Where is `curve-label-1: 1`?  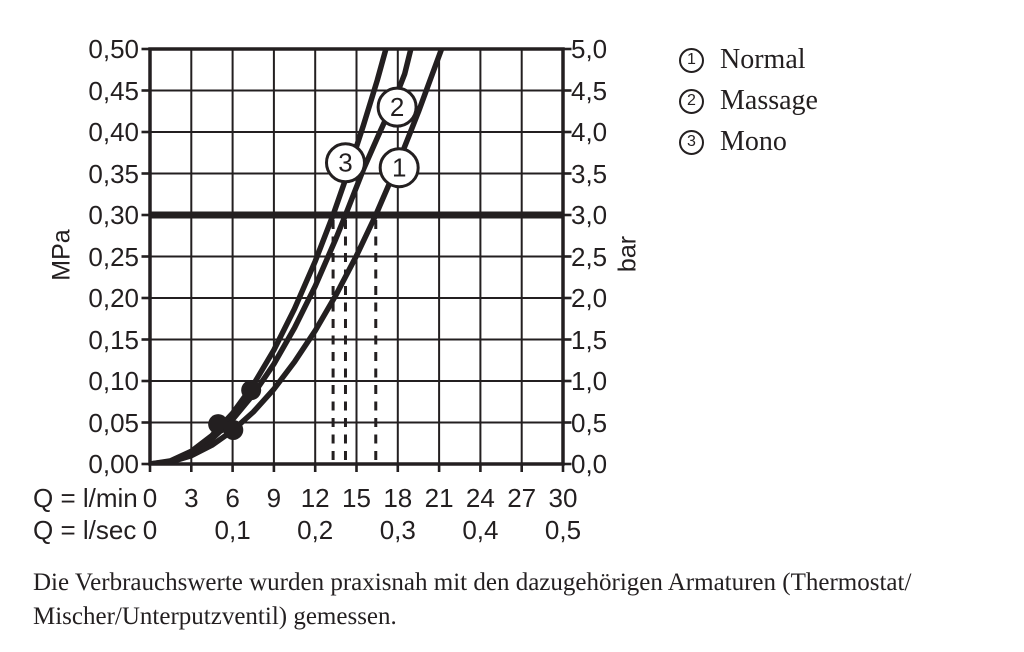
curve-label-1: 1 is located at coordinates (399, 168).